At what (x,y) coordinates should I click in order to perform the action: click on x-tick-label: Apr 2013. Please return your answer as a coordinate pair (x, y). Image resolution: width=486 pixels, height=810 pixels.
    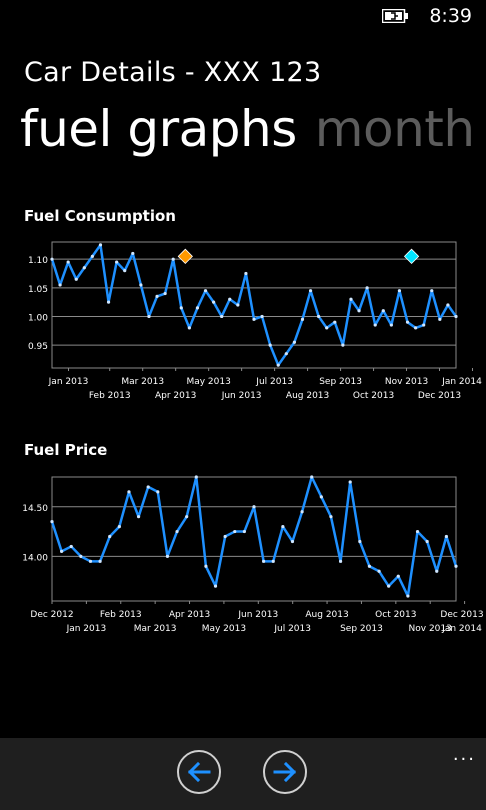
    Looking at the image, I should click on (189, 615).